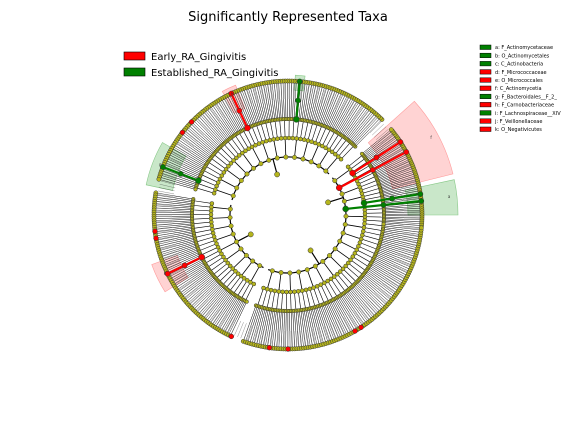 The image size is (576, 432). Describe the element at coordinates (250, 234) in the screenshot. I see `phylum-node` at that location.